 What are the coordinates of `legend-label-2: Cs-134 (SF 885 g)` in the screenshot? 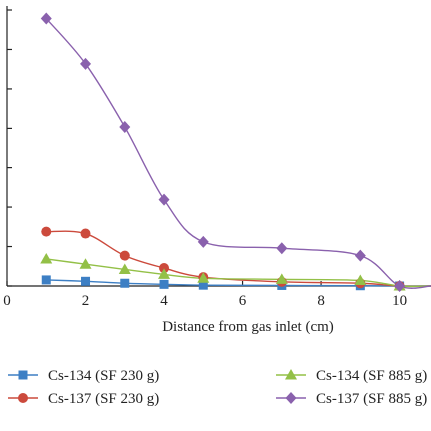 It's located at (371, 376).